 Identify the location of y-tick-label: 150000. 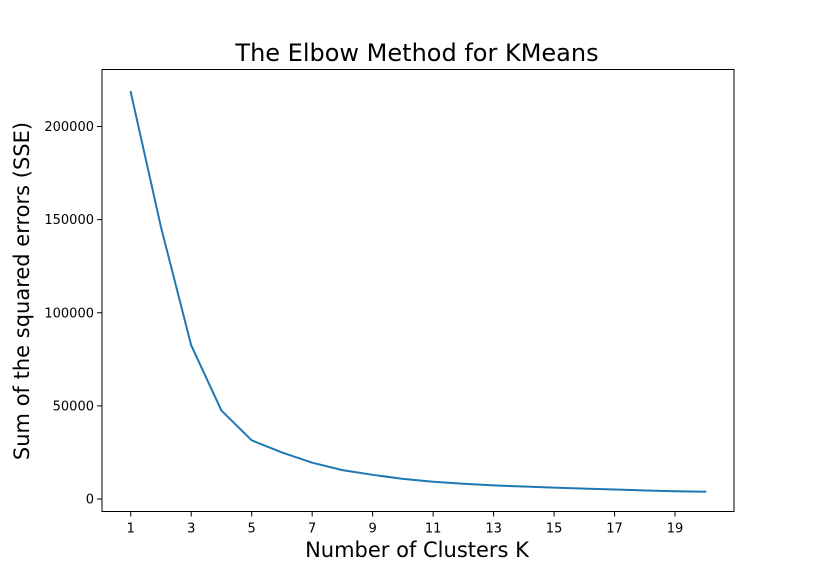
(69, 220).